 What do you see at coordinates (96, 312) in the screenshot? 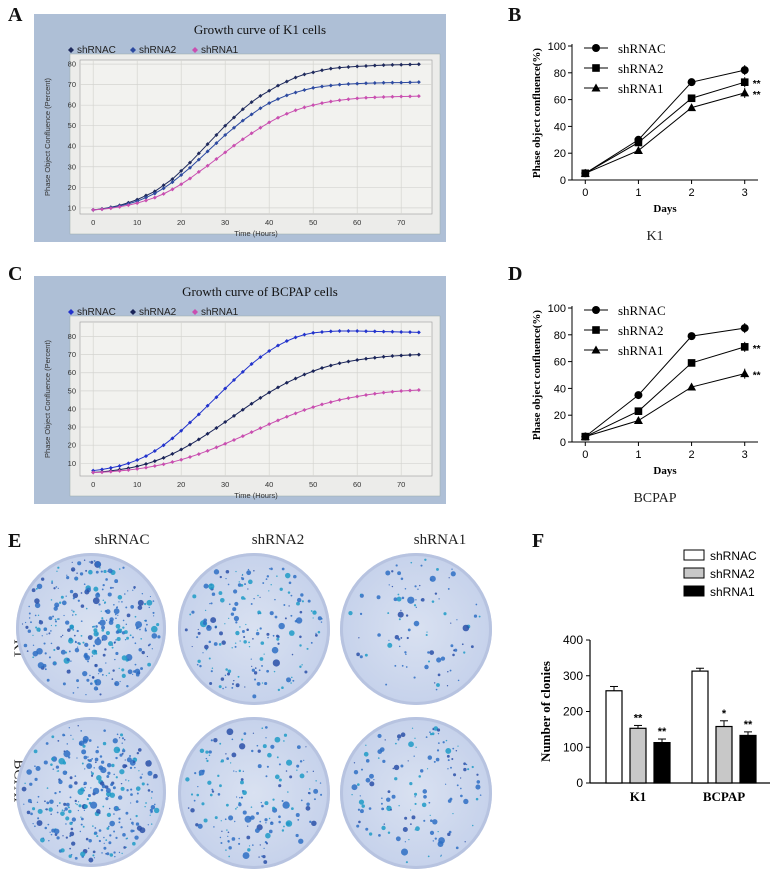
I see `legend-label: shRNAC` at bounding box center [96, 312].